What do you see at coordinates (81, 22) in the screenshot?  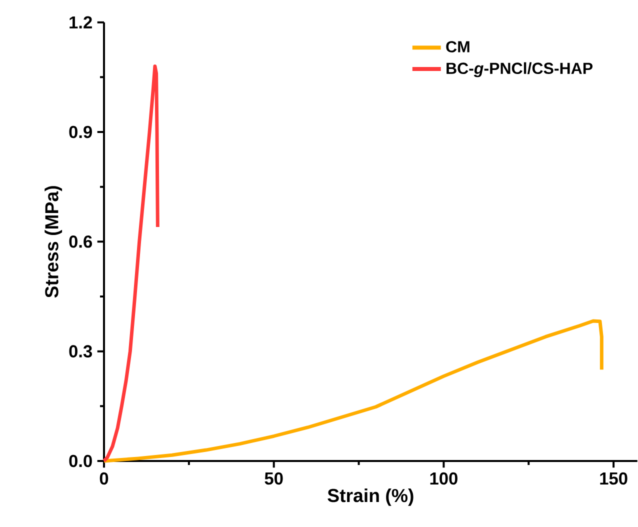 I see `y-tick-label: 1.2` at bounding box center [81, 22].